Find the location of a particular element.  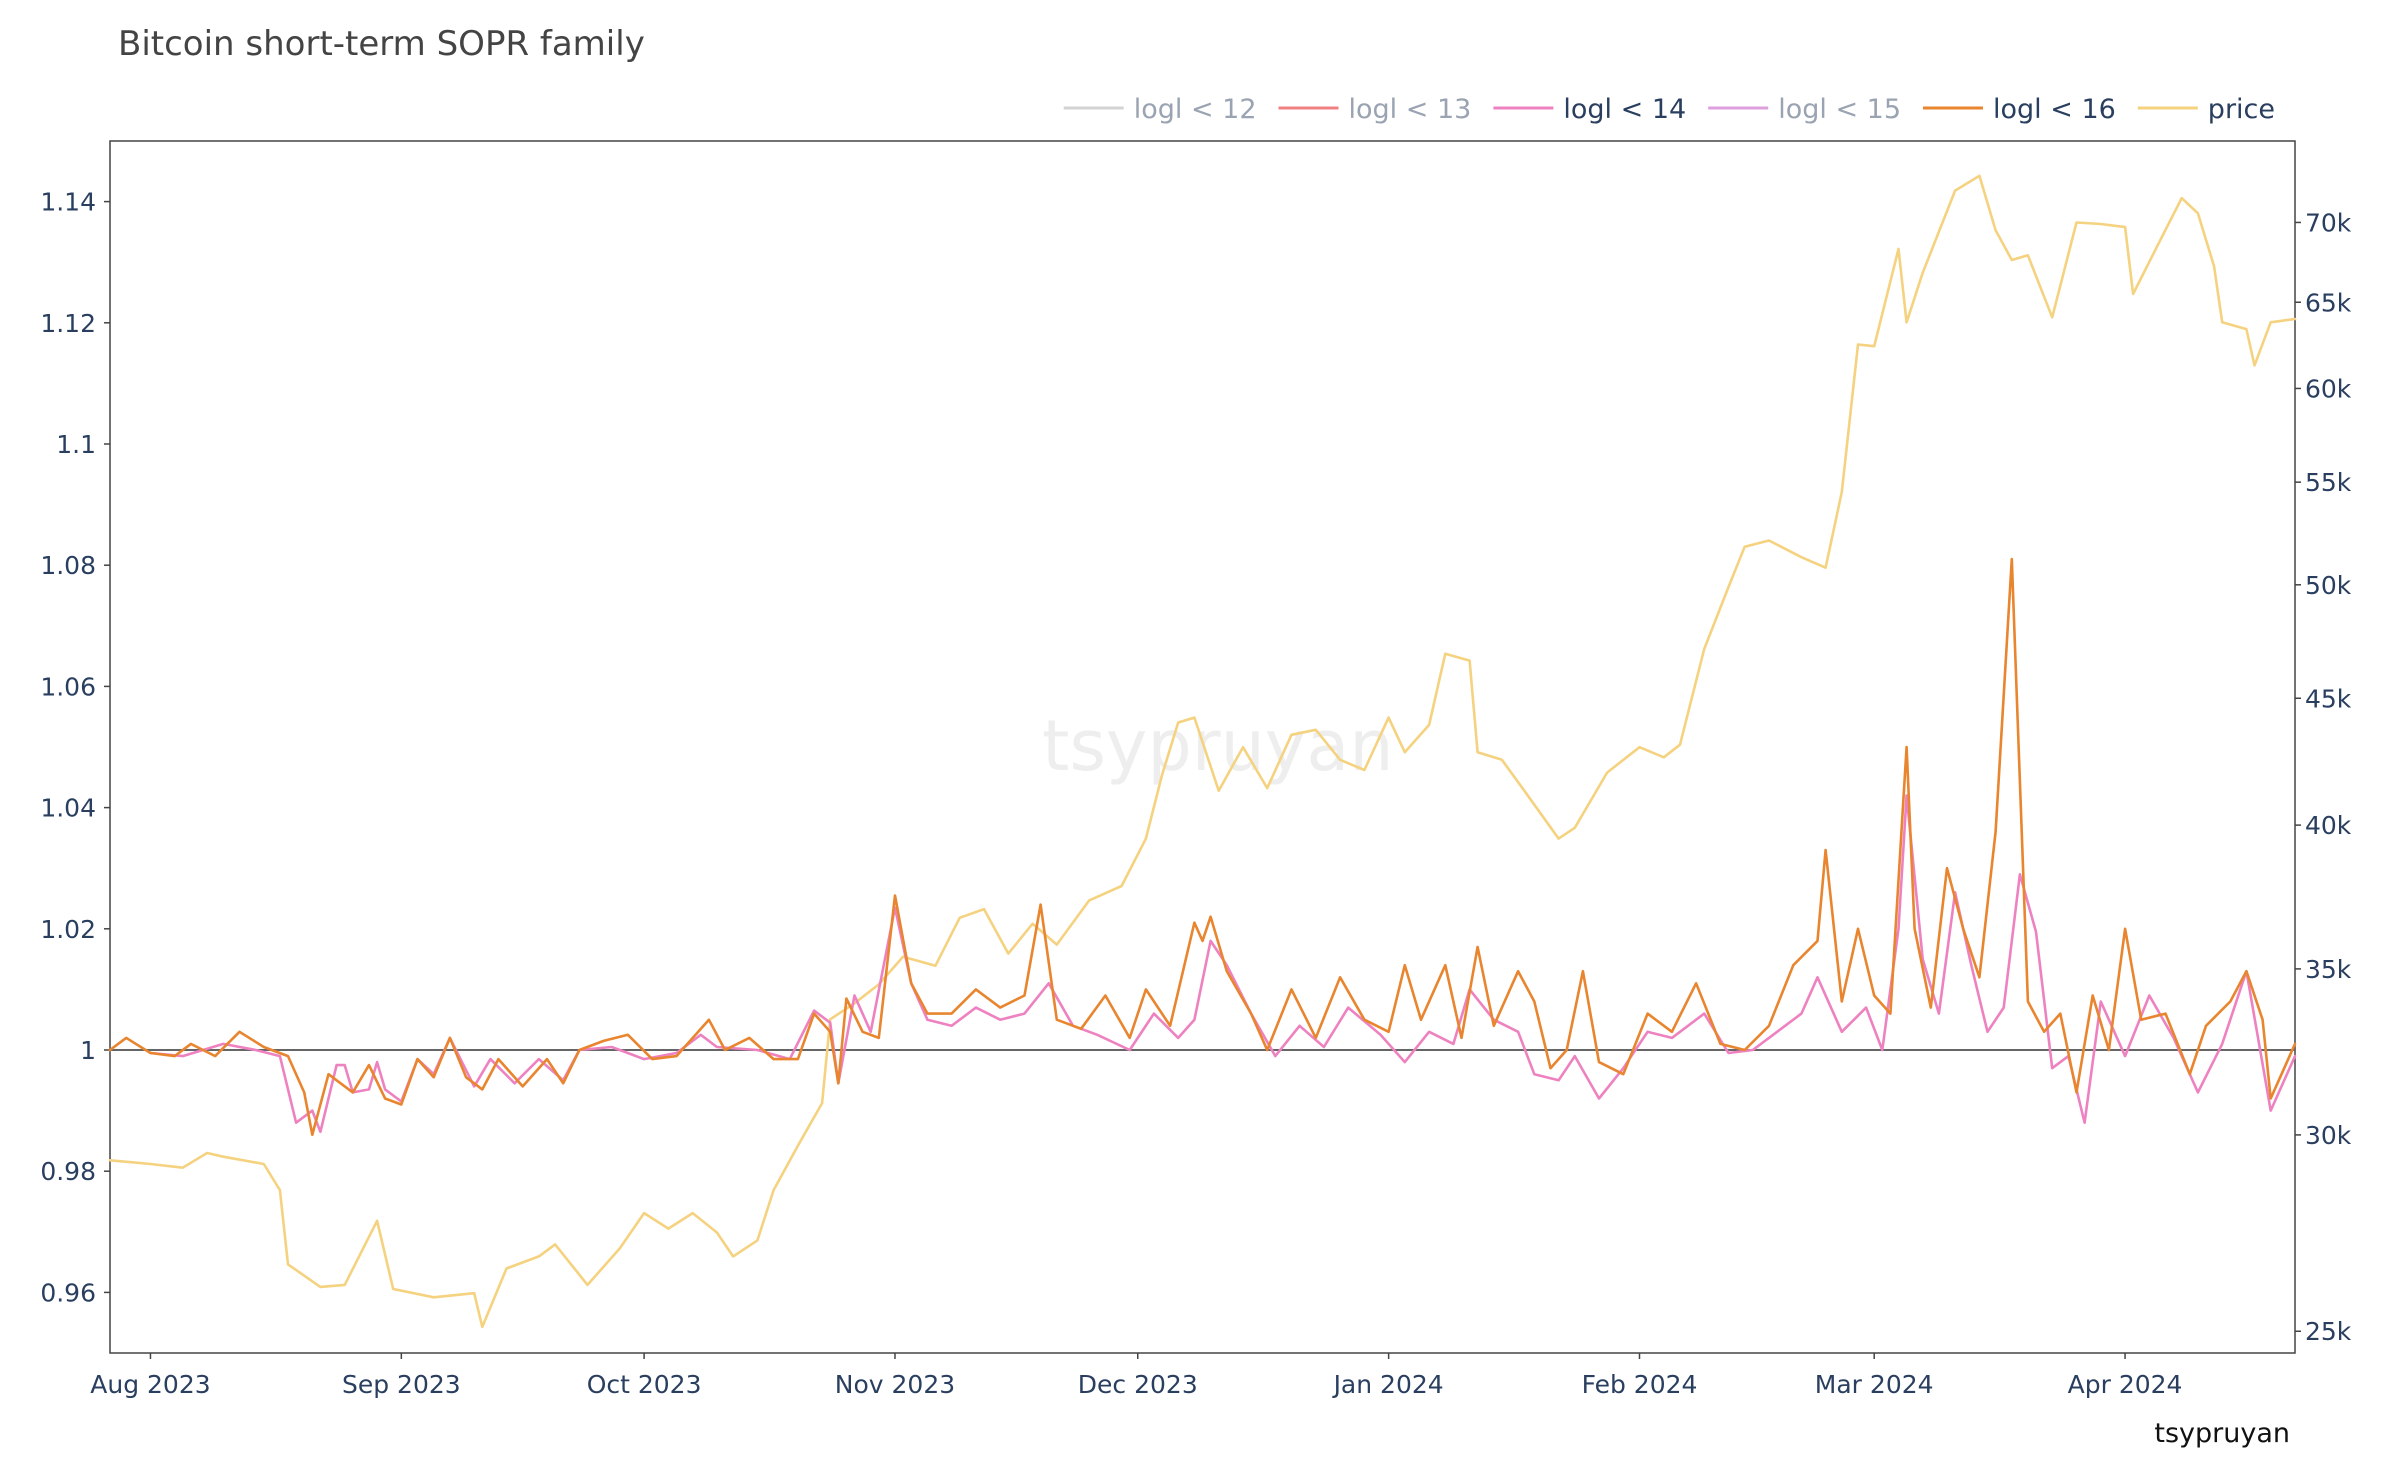

legend-item-logl-15: logl < 15 is located at coordinates (1804, 109).